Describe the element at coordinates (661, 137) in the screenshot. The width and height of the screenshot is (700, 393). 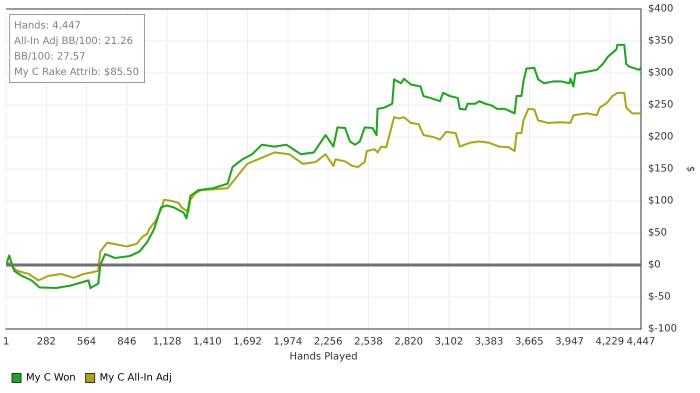
I see `y-tick-label: $200` at that location.